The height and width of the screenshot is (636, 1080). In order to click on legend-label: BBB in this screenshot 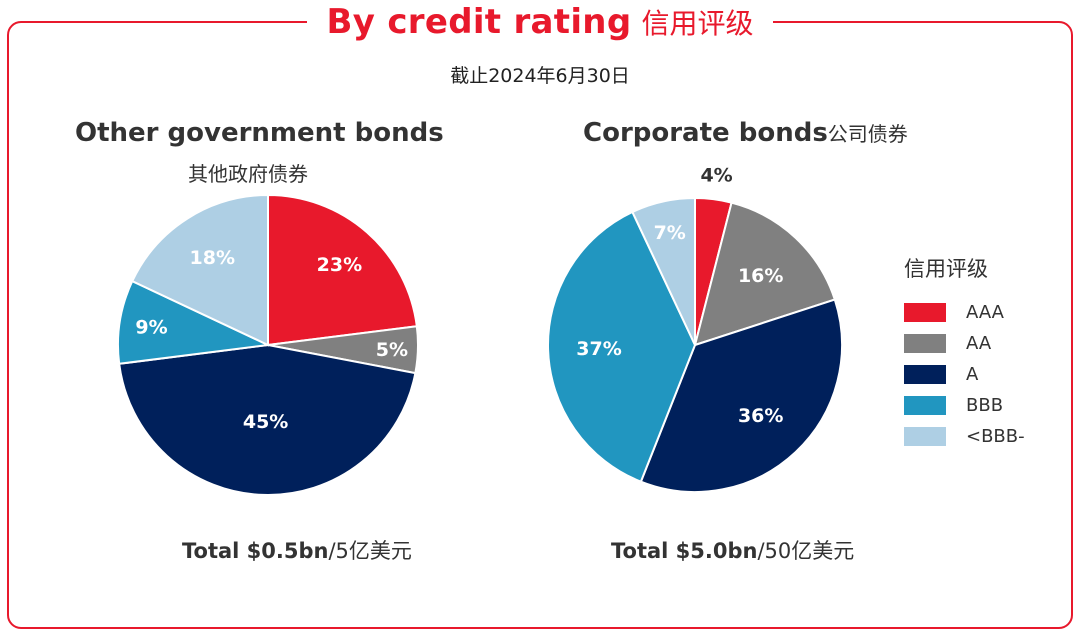, I will do `click(985, 405)`.